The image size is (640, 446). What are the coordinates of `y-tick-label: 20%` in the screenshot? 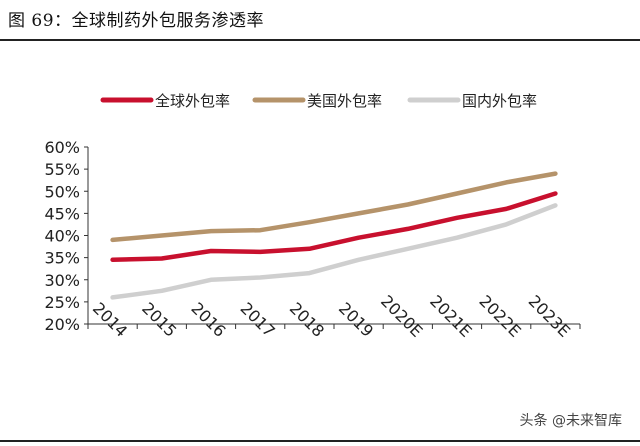 It's located at (62, 324).